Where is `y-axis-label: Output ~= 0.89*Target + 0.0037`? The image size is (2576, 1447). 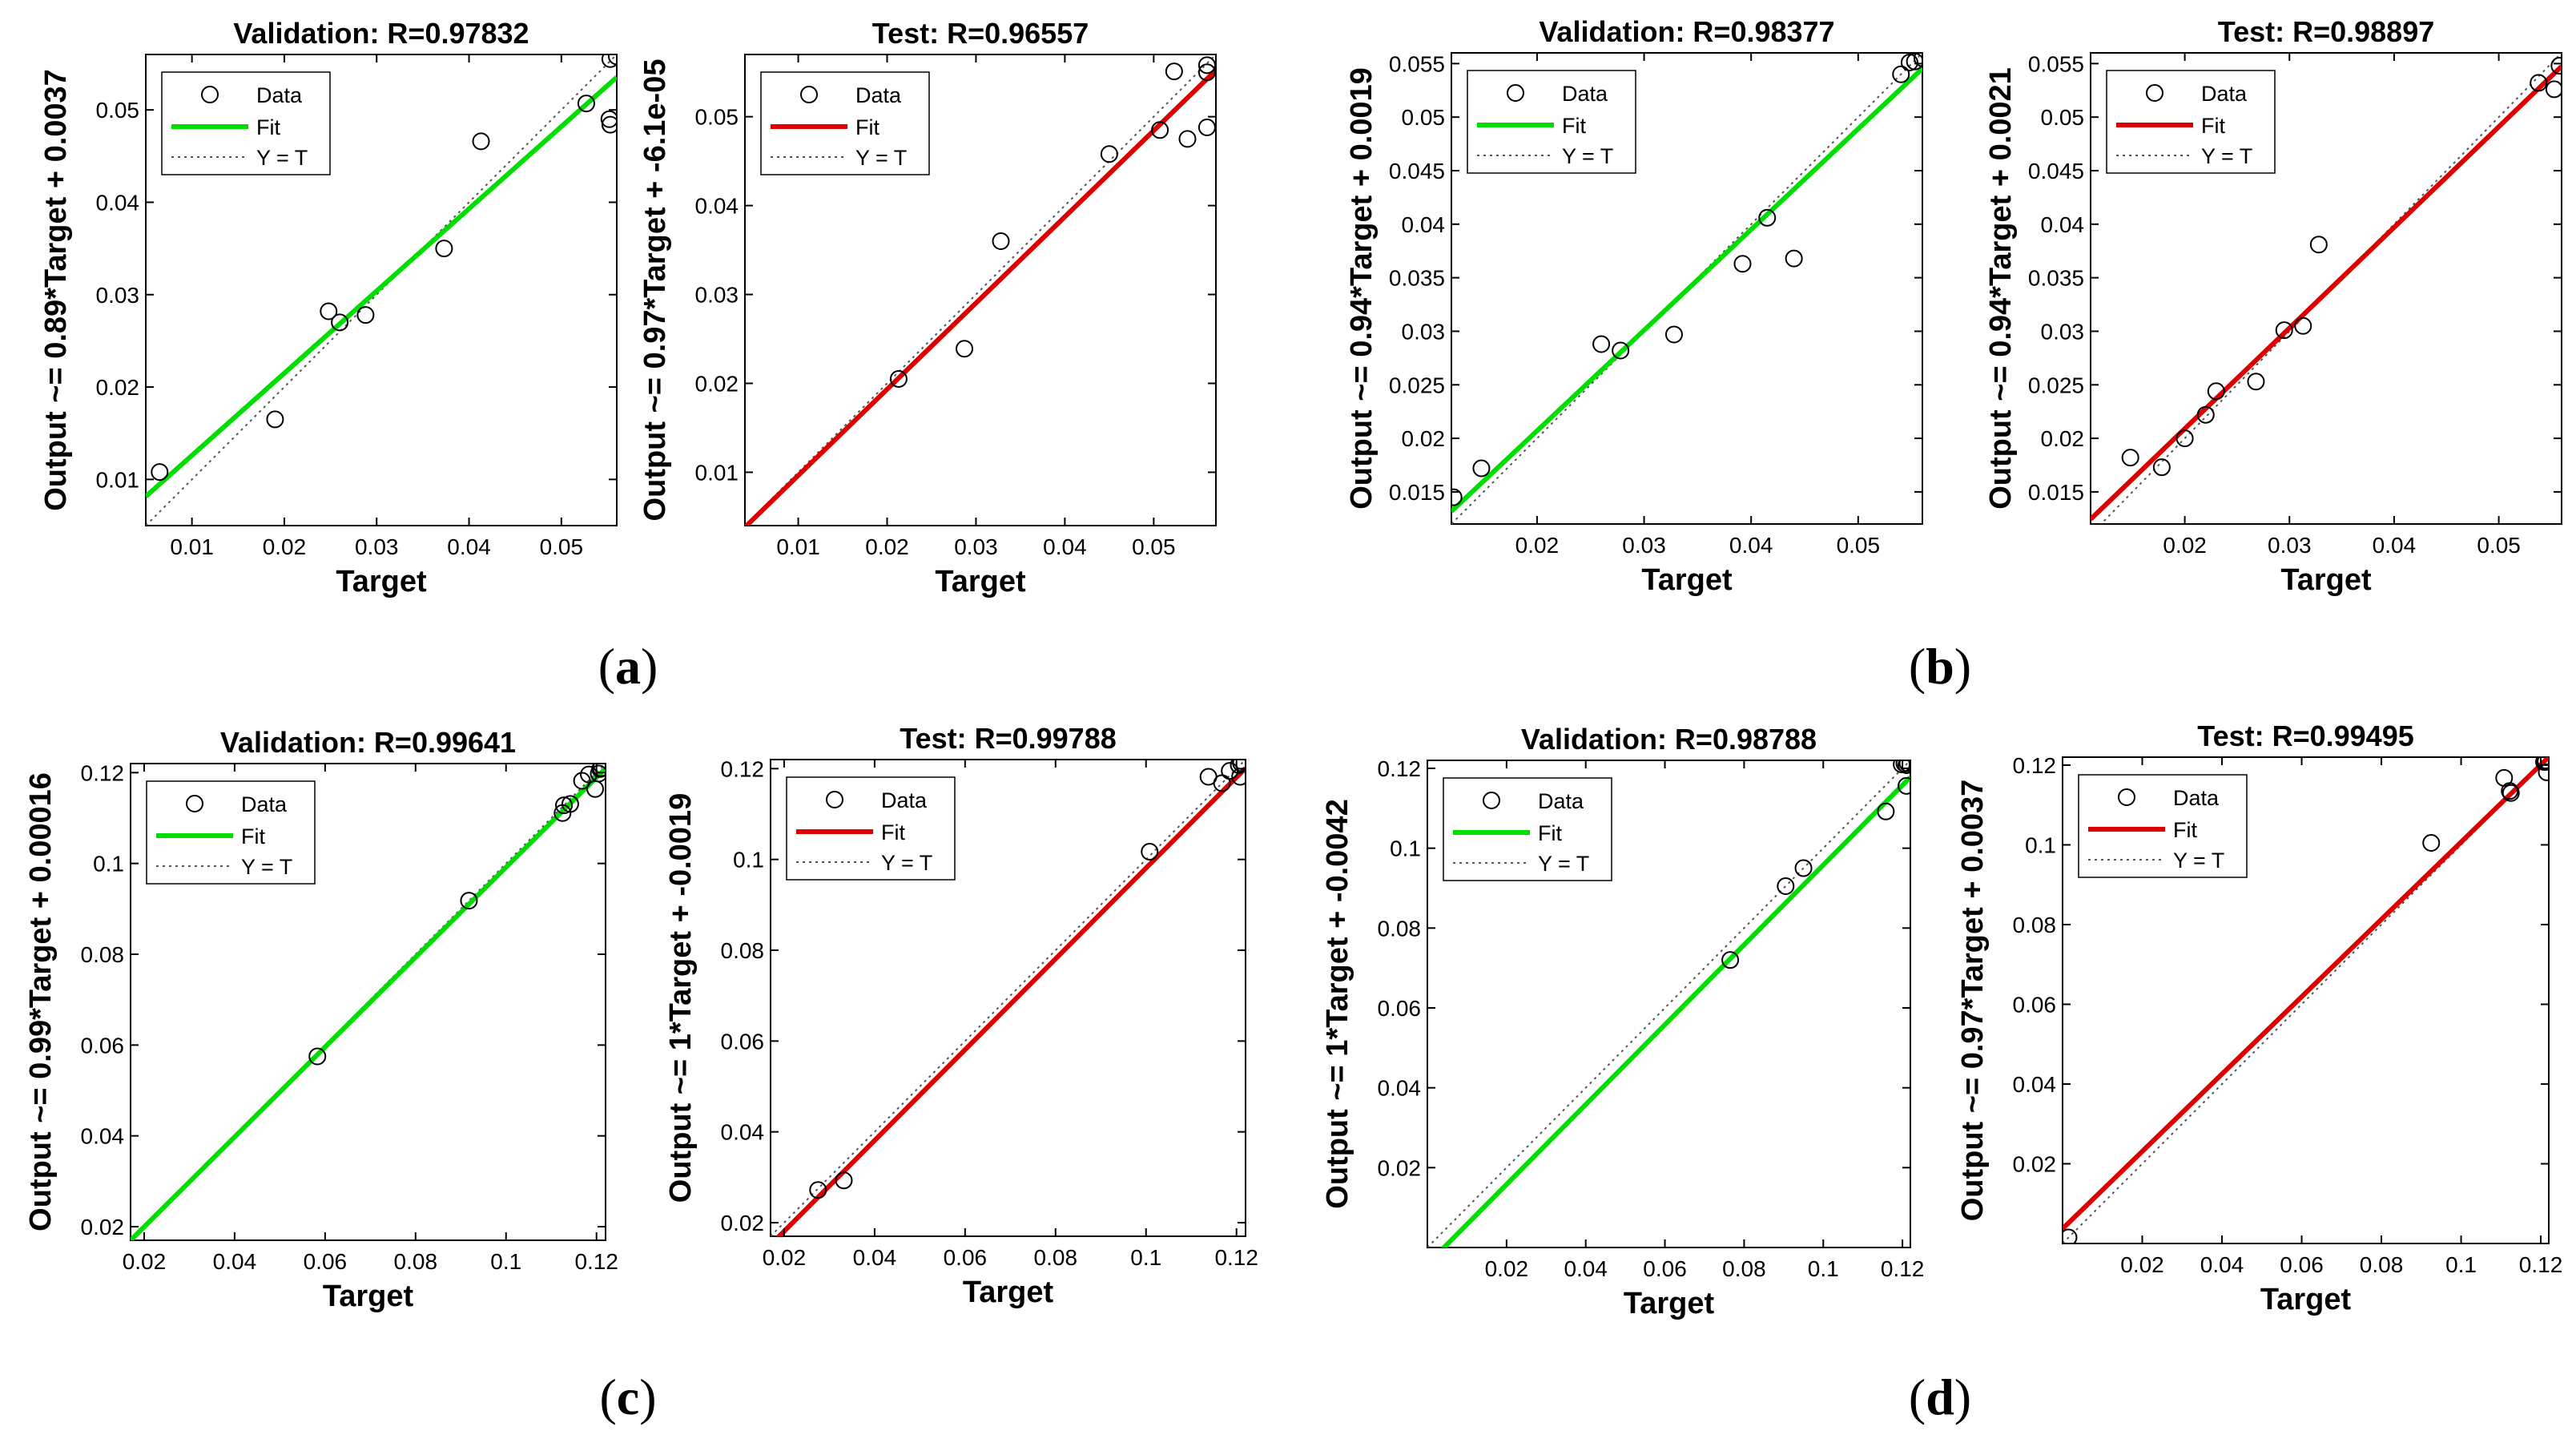
y-axis-label: Output ~= 0.89*Target + 0.0037 is located at coordinates (56, 290).